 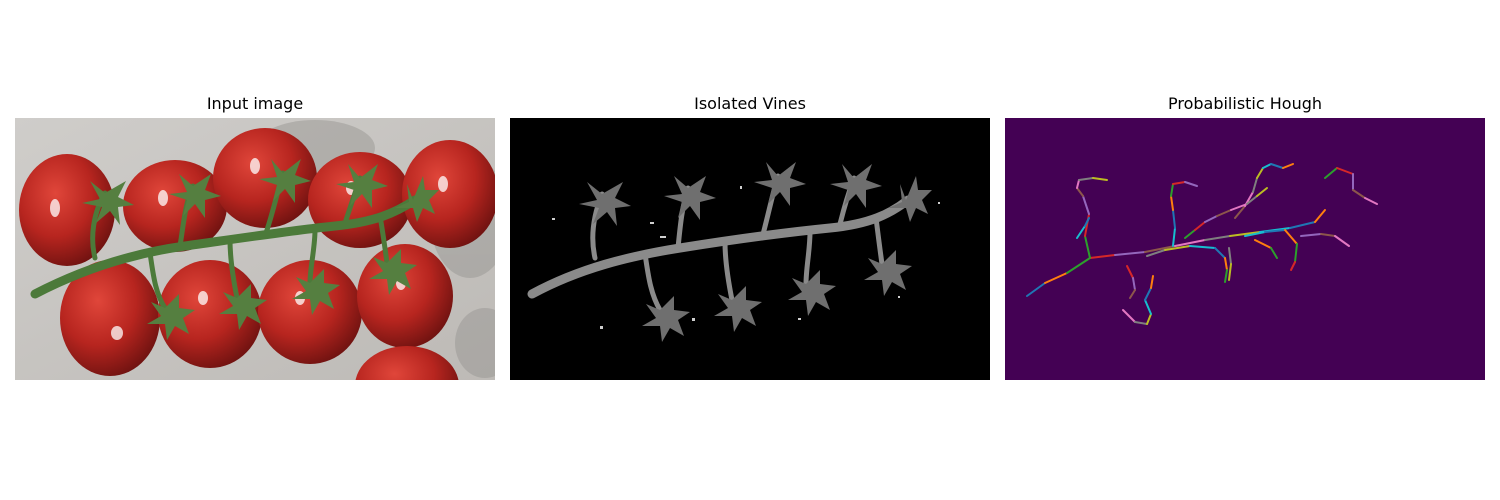 What do you see at coordinates (225, 240) in the screenshot?
I see `vine` at bounding box center [225, 240].